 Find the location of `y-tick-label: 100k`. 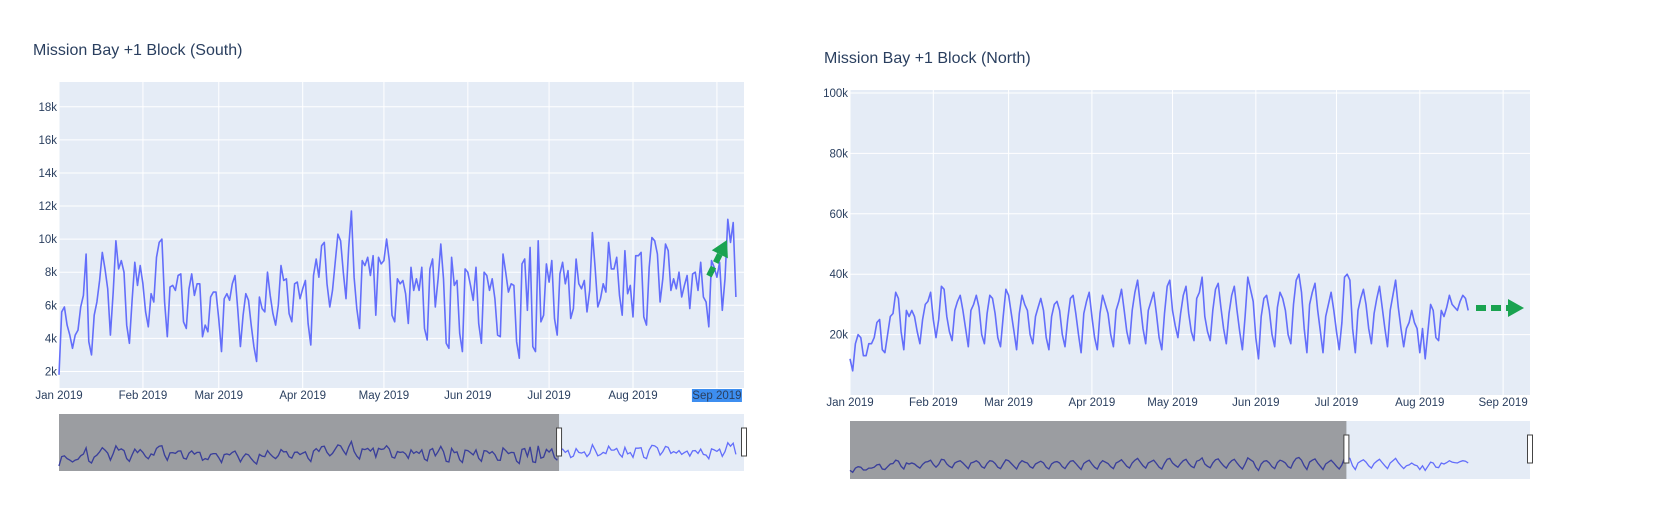

y-tick-label: 100k is located at coordinates (835, 94).